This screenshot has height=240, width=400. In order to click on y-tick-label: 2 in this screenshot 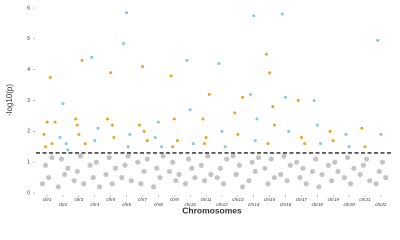, I will do `click(28, 132)`.